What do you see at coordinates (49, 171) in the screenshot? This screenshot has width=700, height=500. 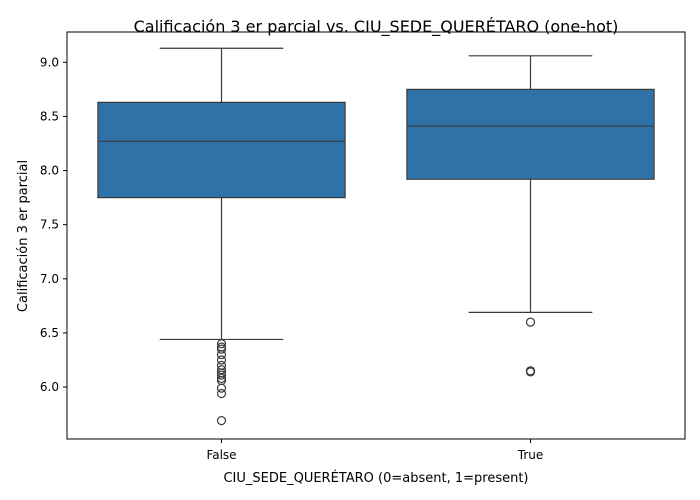 I see `y-tick-label: 8.0` at bounding box center [49, 171].